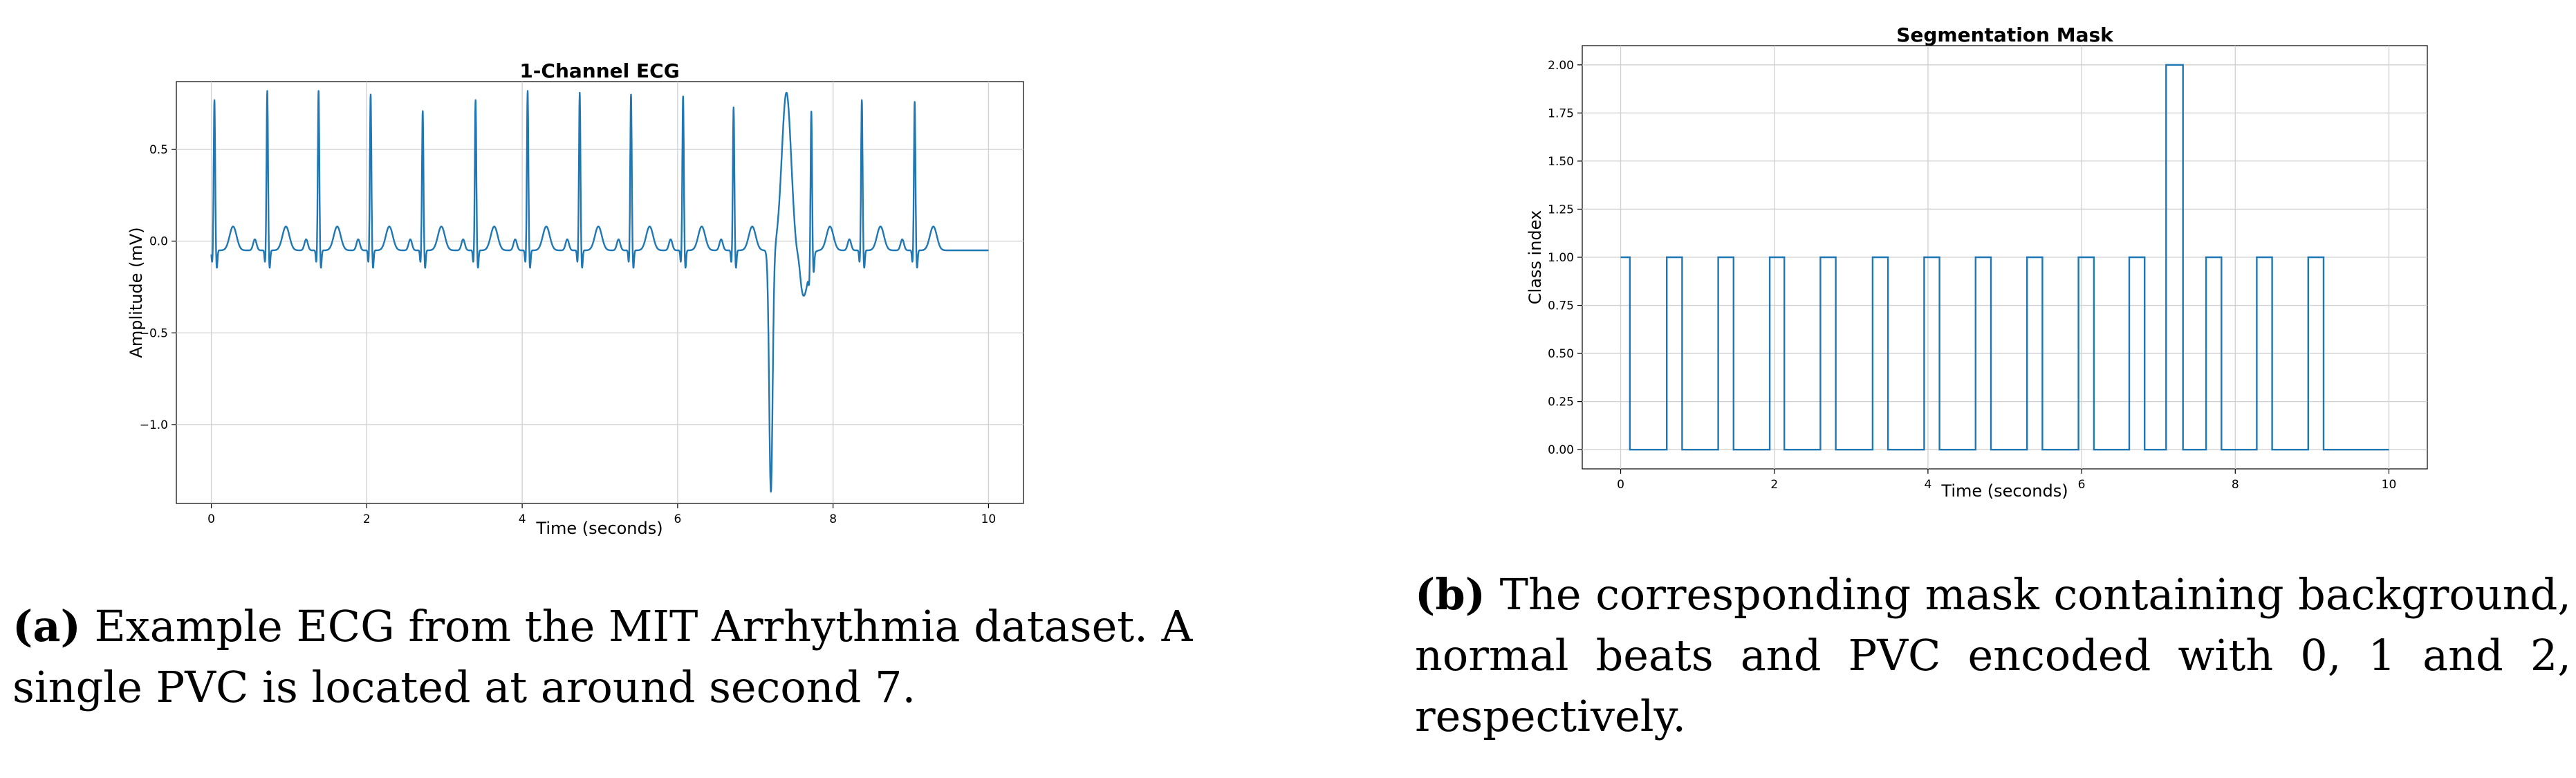 The height and width of the screenshot is (778, 2576). What do you see at coordinates (158, 150) in the screenshot?
I see `ecg-y-tick-label: 0.5` at bounding box center [158, 150].